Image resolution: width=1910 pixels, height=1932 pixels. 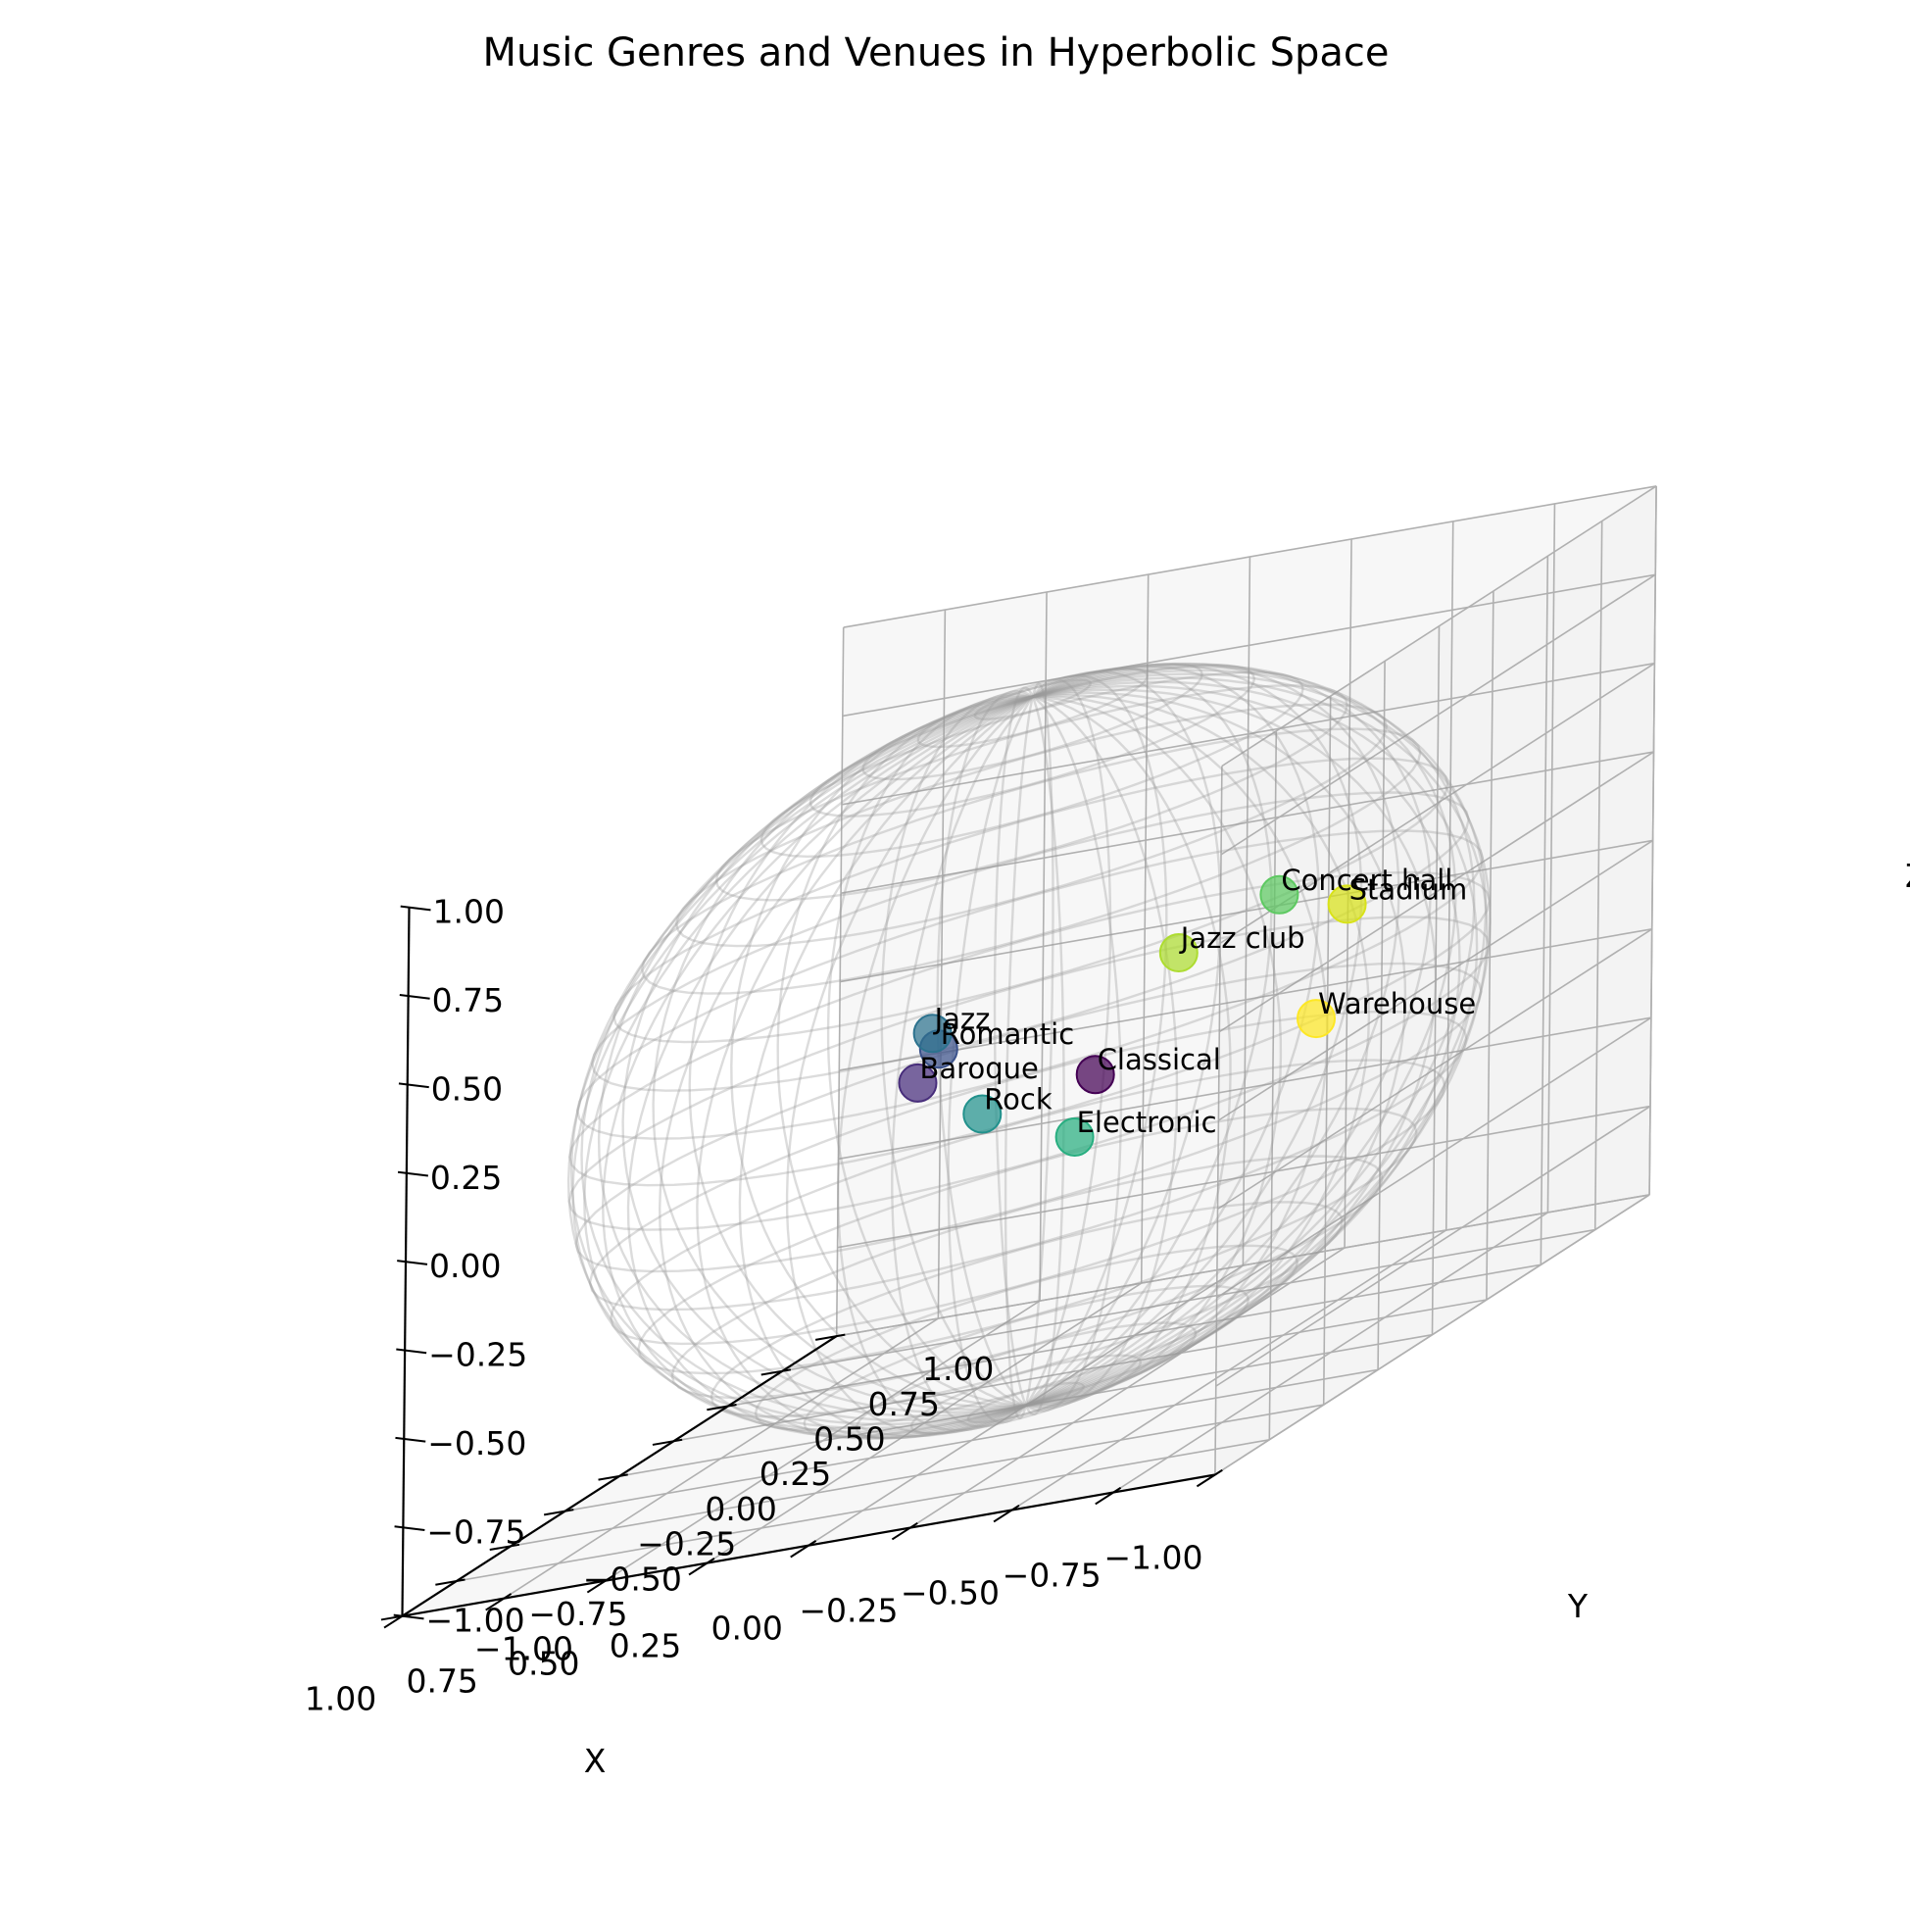 What do you see at coordinates (1052, 1576) in the screenshot?
I see `x-tick-label: −0.75` at bounding box center [1052, 1576].